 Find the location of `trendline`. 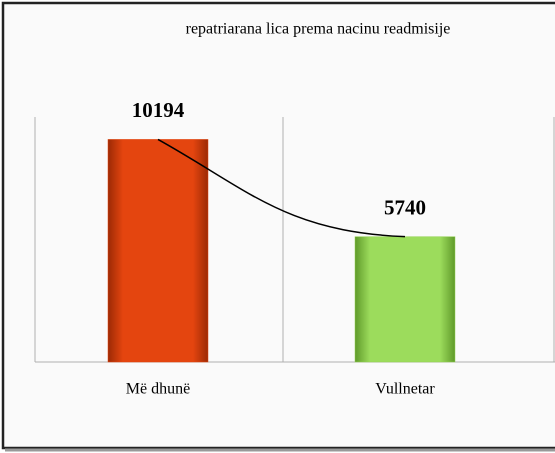

trendline is located at coordinates (281, 188).